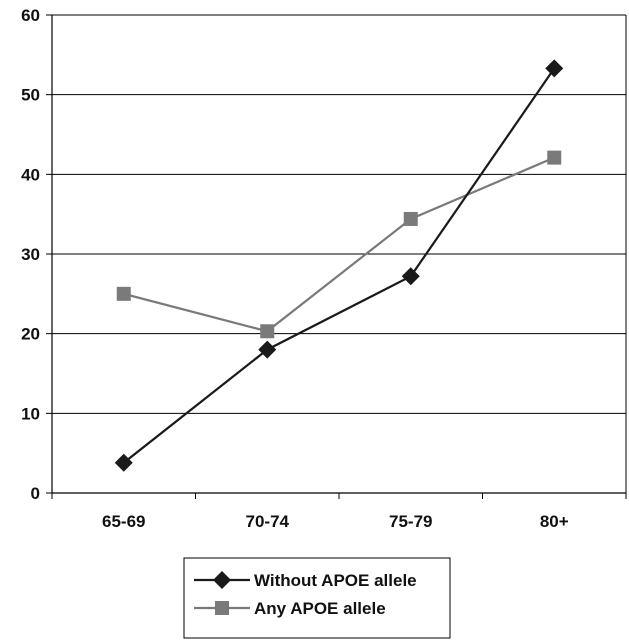  What do you see at coordinates (268, 521) in the screenshot?
I see `x-tick-label: 70-74` at bounding box center [268, 521].